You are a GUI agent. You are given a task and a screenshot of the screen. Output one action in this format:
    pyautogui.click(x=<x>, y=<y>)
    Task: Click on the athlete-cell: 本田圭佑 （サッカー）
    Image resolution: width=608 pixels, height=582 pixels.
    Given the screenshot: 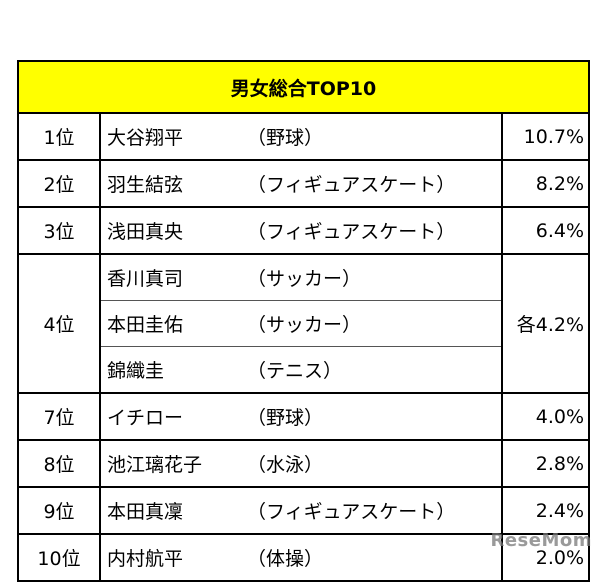 What is the action you would take?
    pyautogui.click(x=301, y=323)
    